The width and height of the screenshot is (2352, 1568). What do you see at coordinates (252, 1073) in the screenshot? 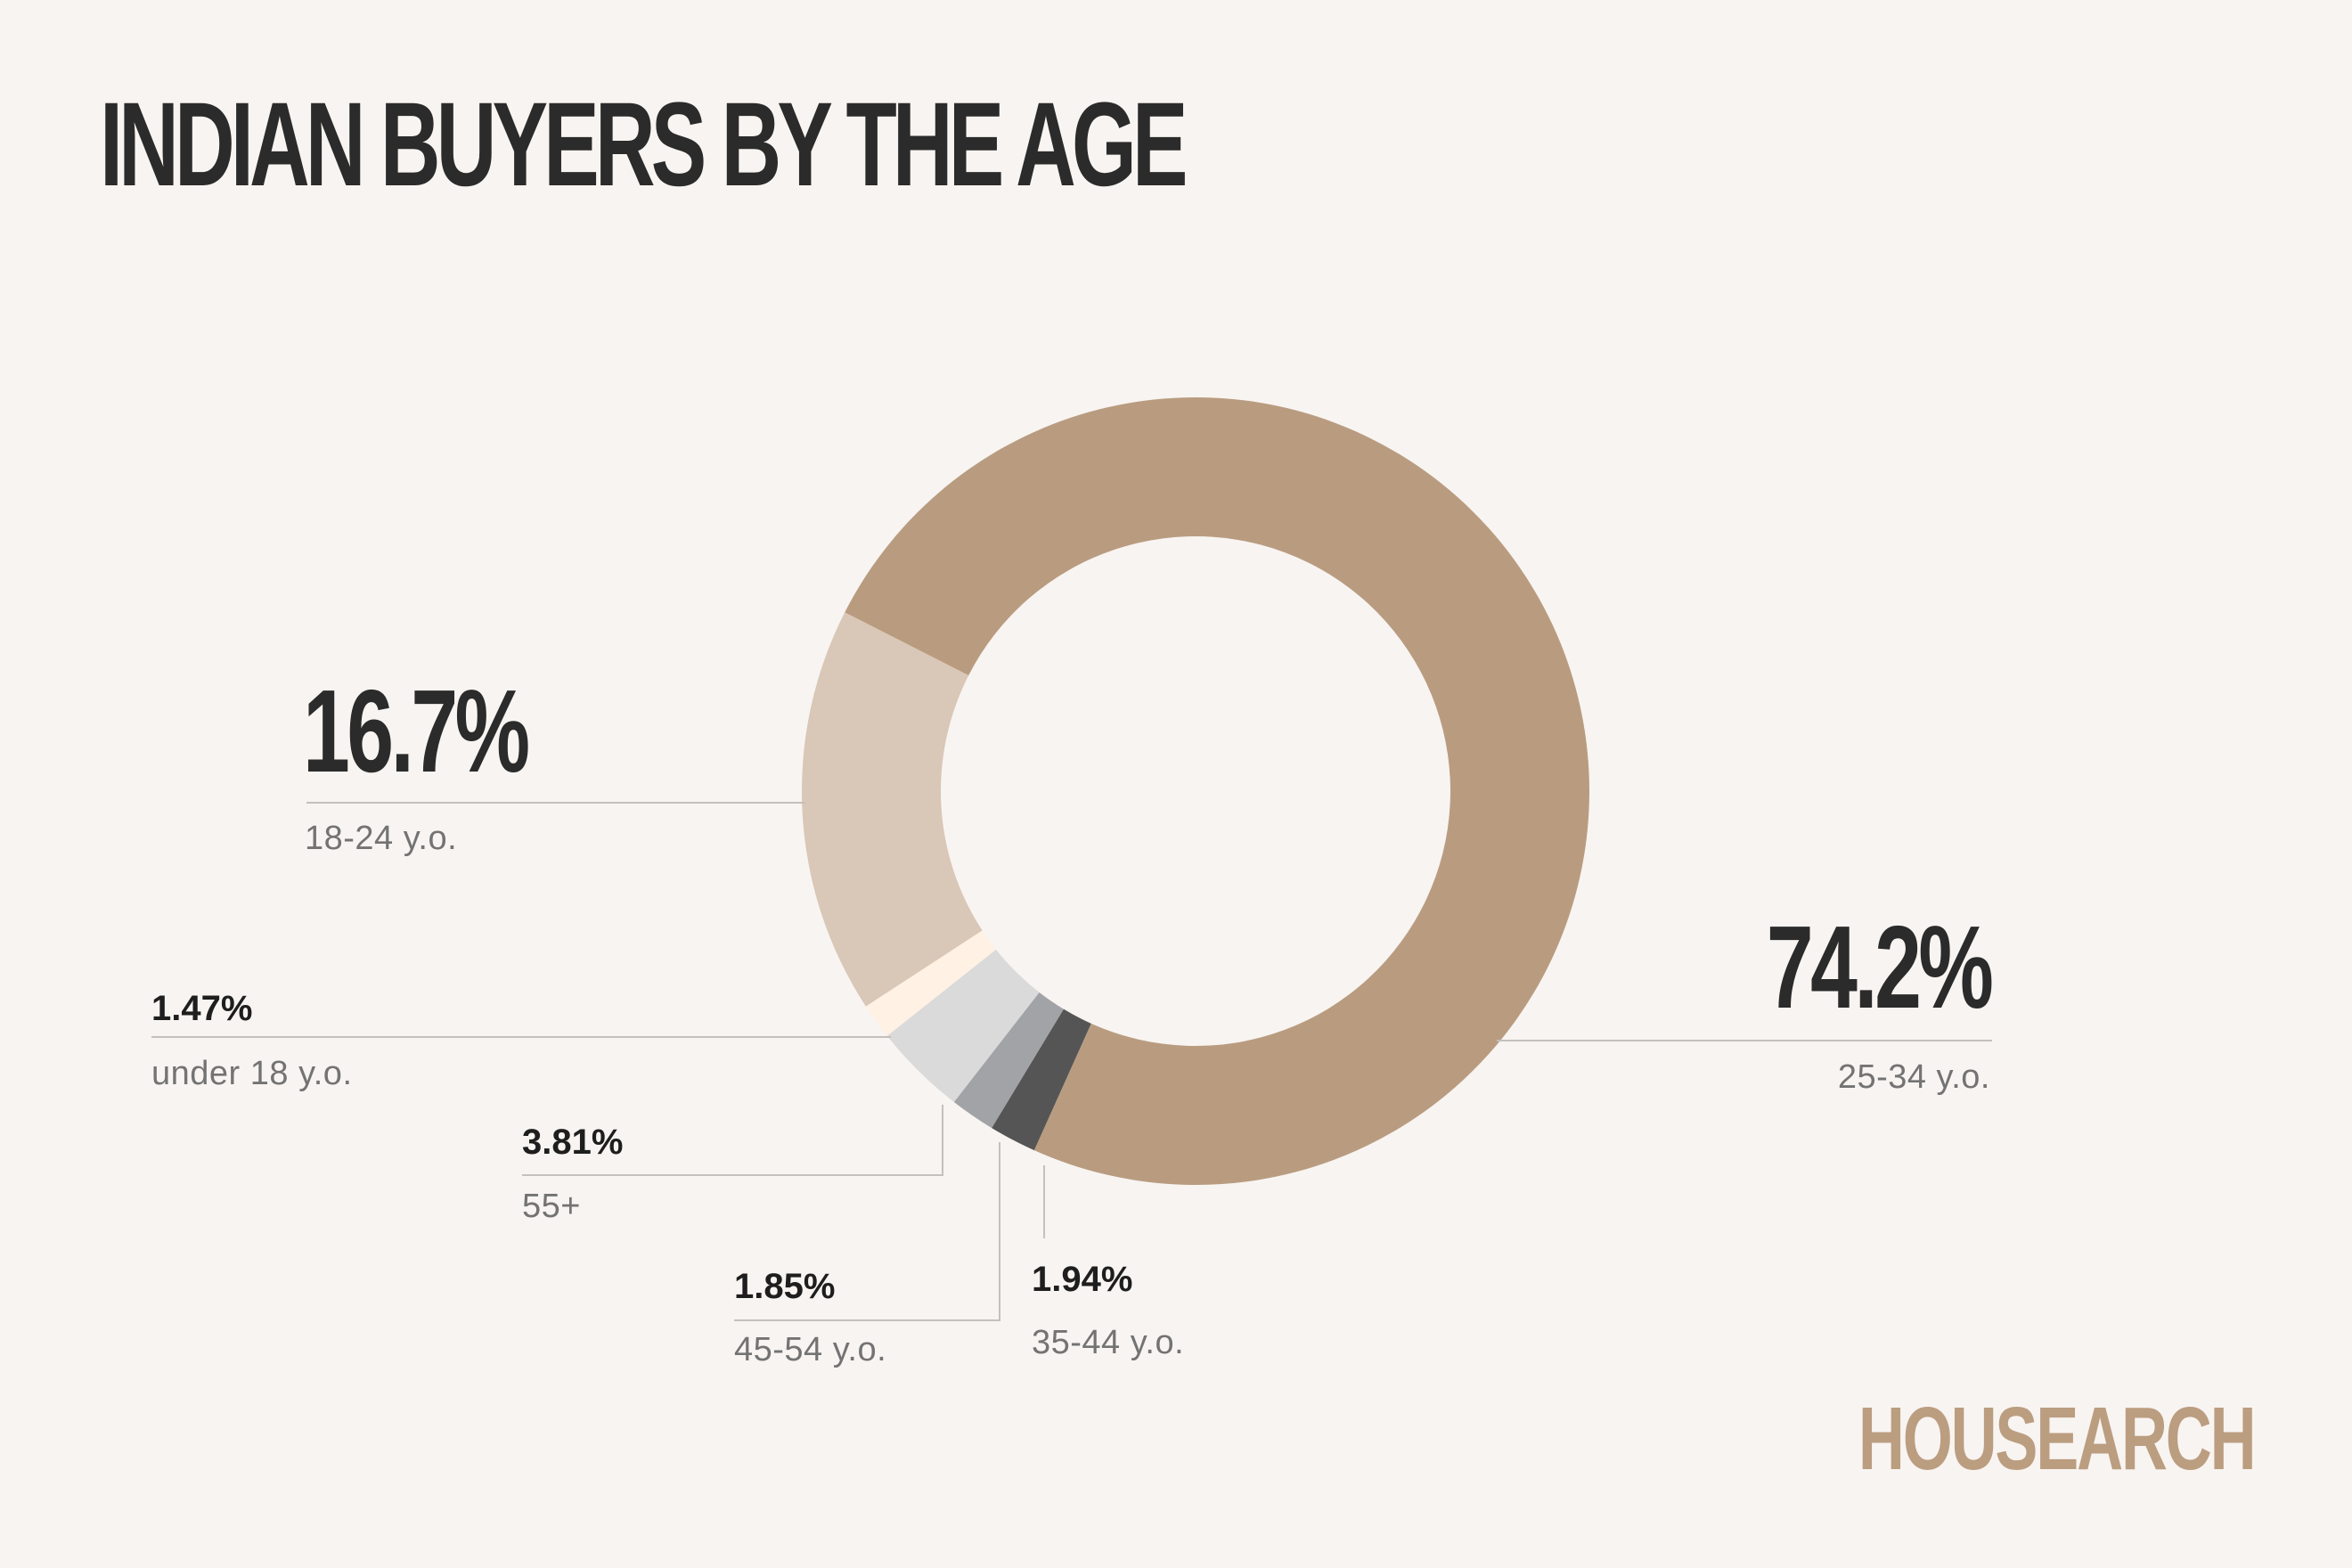
I see `slice-label-under-18: under 18 y.o.` at bounding box center [252, 1073].